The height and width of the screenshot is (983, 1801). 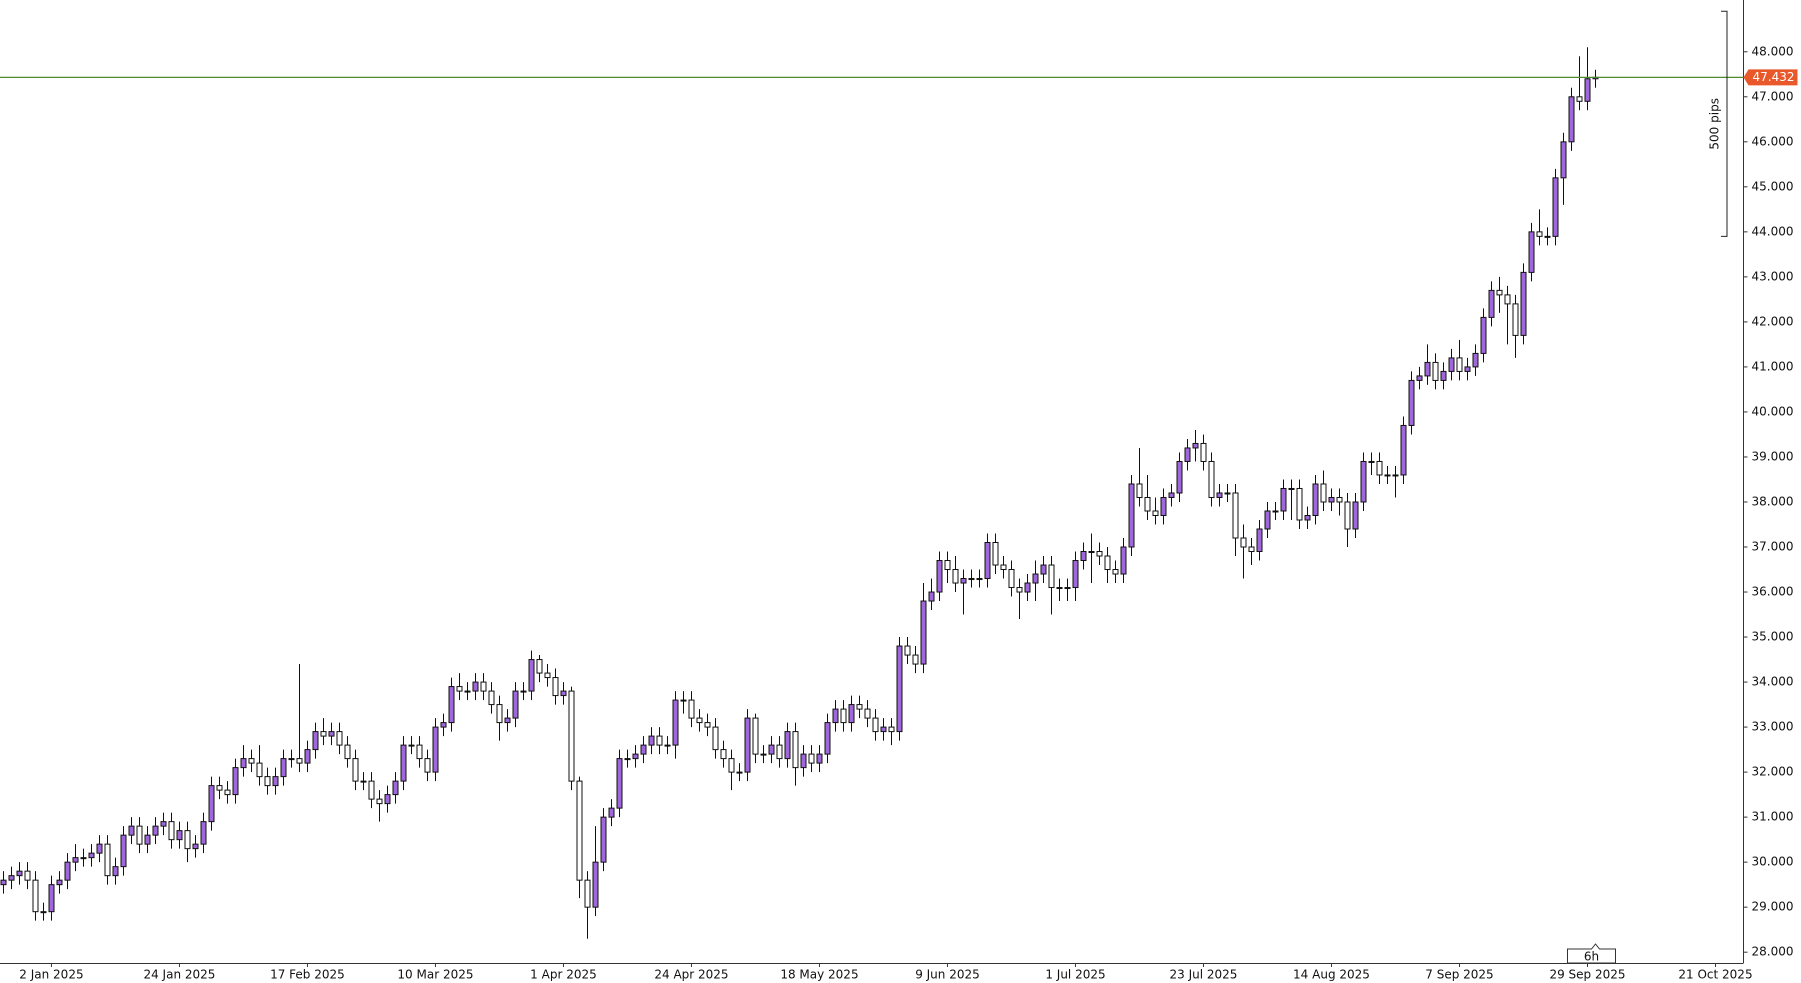 I want to click on y-tick-label: 36.000, so click(x=1773, y=592).